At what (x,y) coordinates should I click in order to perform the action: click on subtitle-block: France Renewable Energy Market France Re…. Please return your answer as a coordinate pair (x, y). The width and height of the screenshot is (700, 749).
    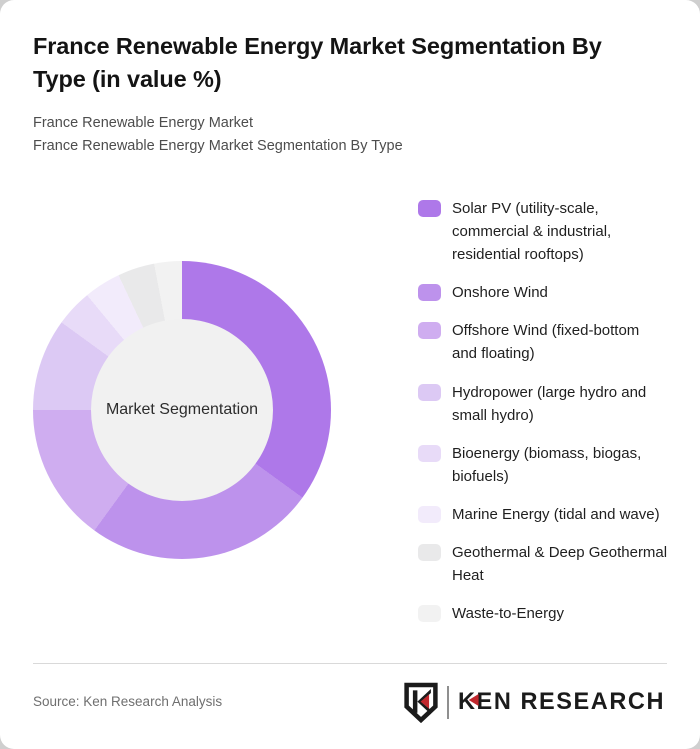
    Looking at the image, I should click on (345, 135).